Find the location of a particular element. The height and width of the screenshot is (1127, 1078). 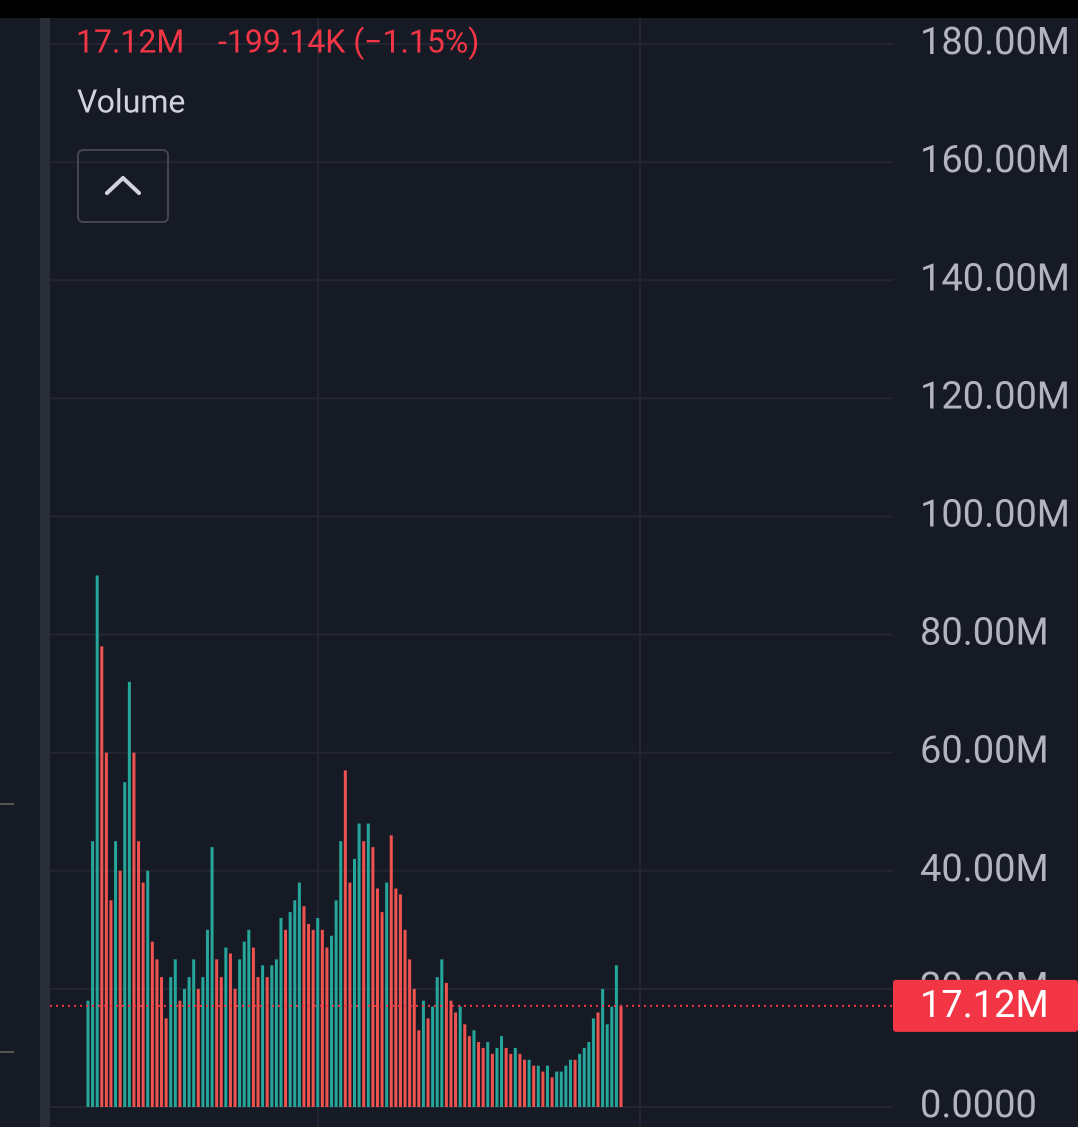

pane-border is located at coordinates (45, 572).